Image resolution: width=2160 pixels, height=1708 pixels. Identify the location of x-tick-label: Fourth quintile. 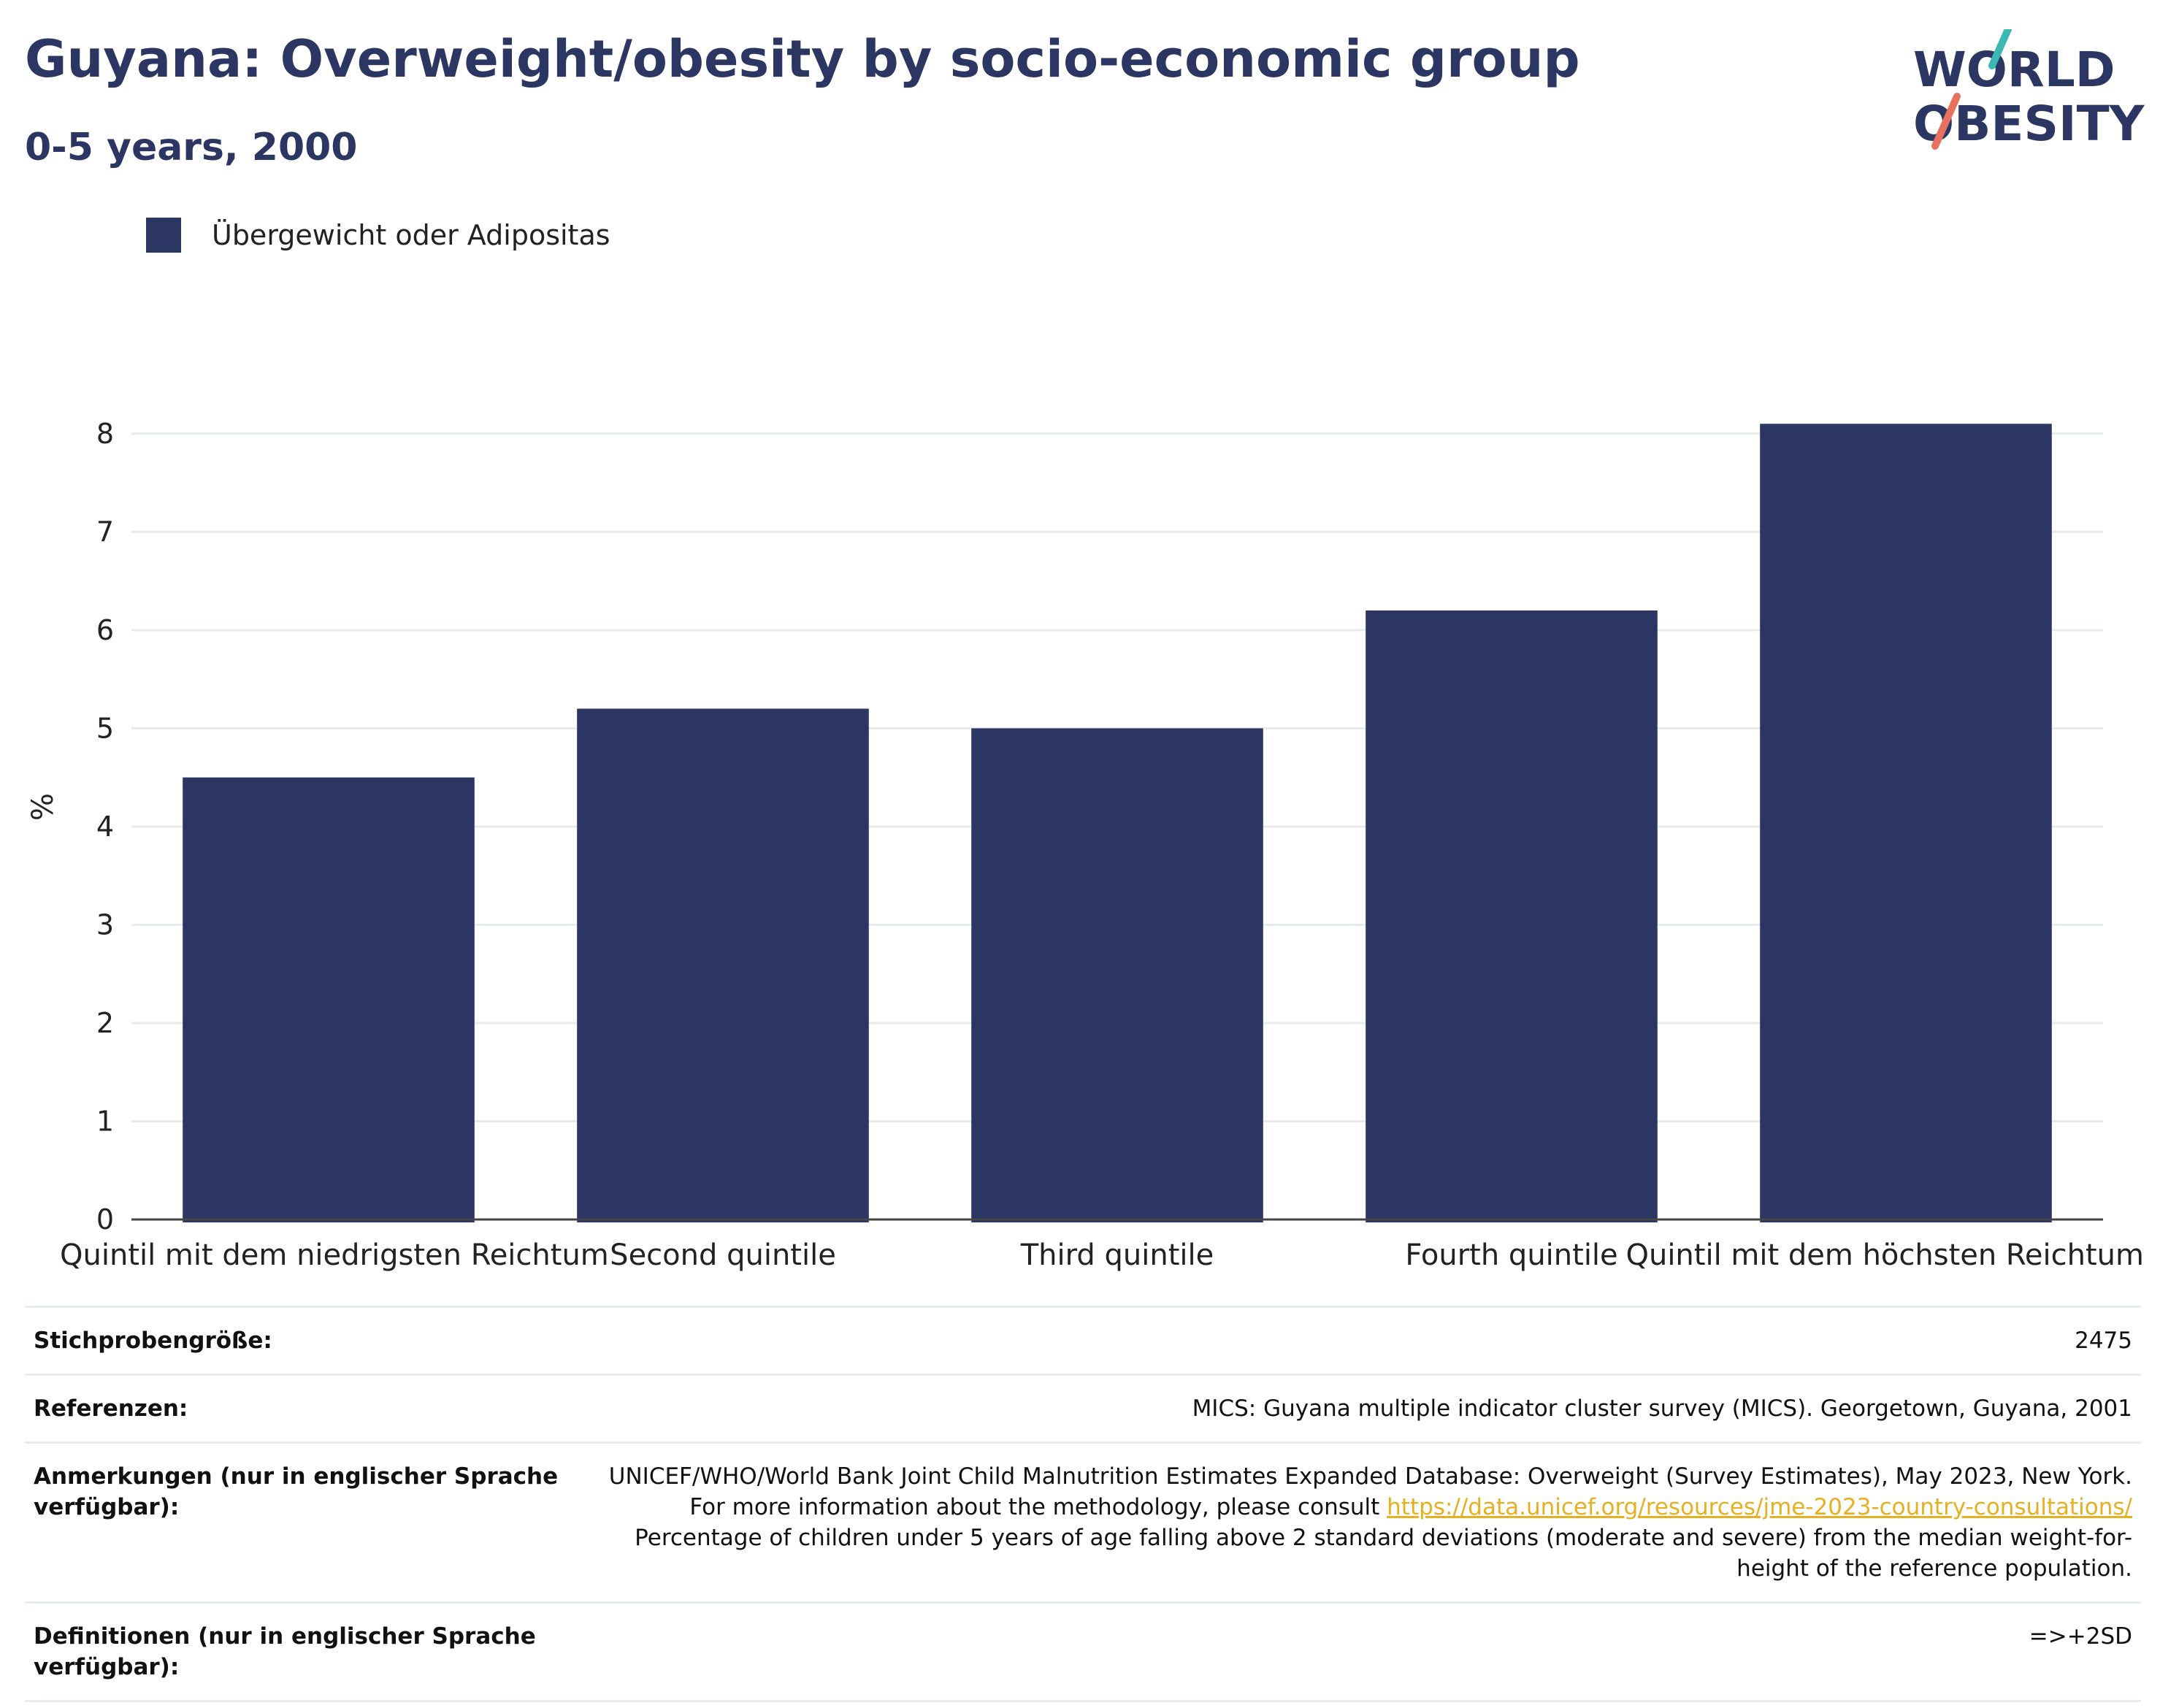
(1511, 1255).